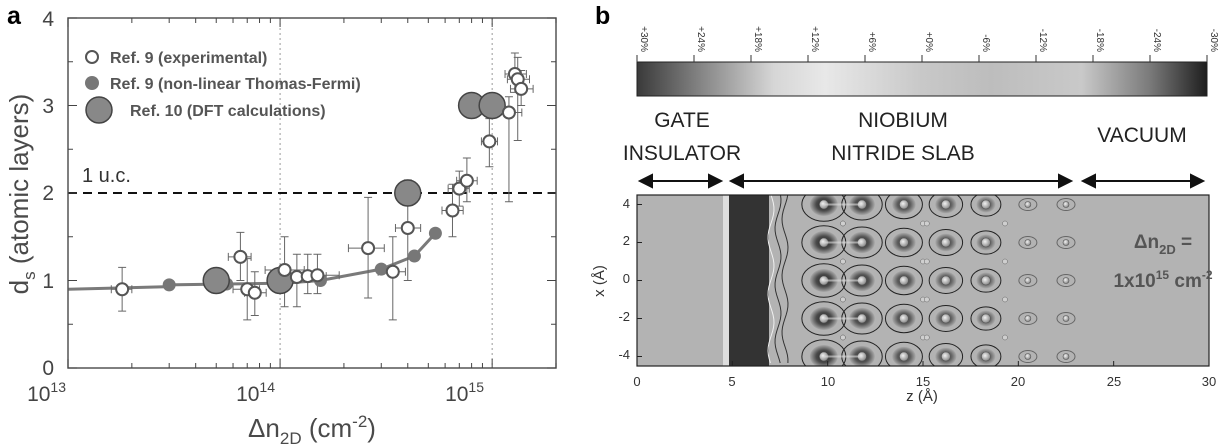 The height and width of the screenshot is (446, 1223). Describe the element at coordinates (1018, 381) in the screenshot. I see `z-tick-label-20: 20` at that location.